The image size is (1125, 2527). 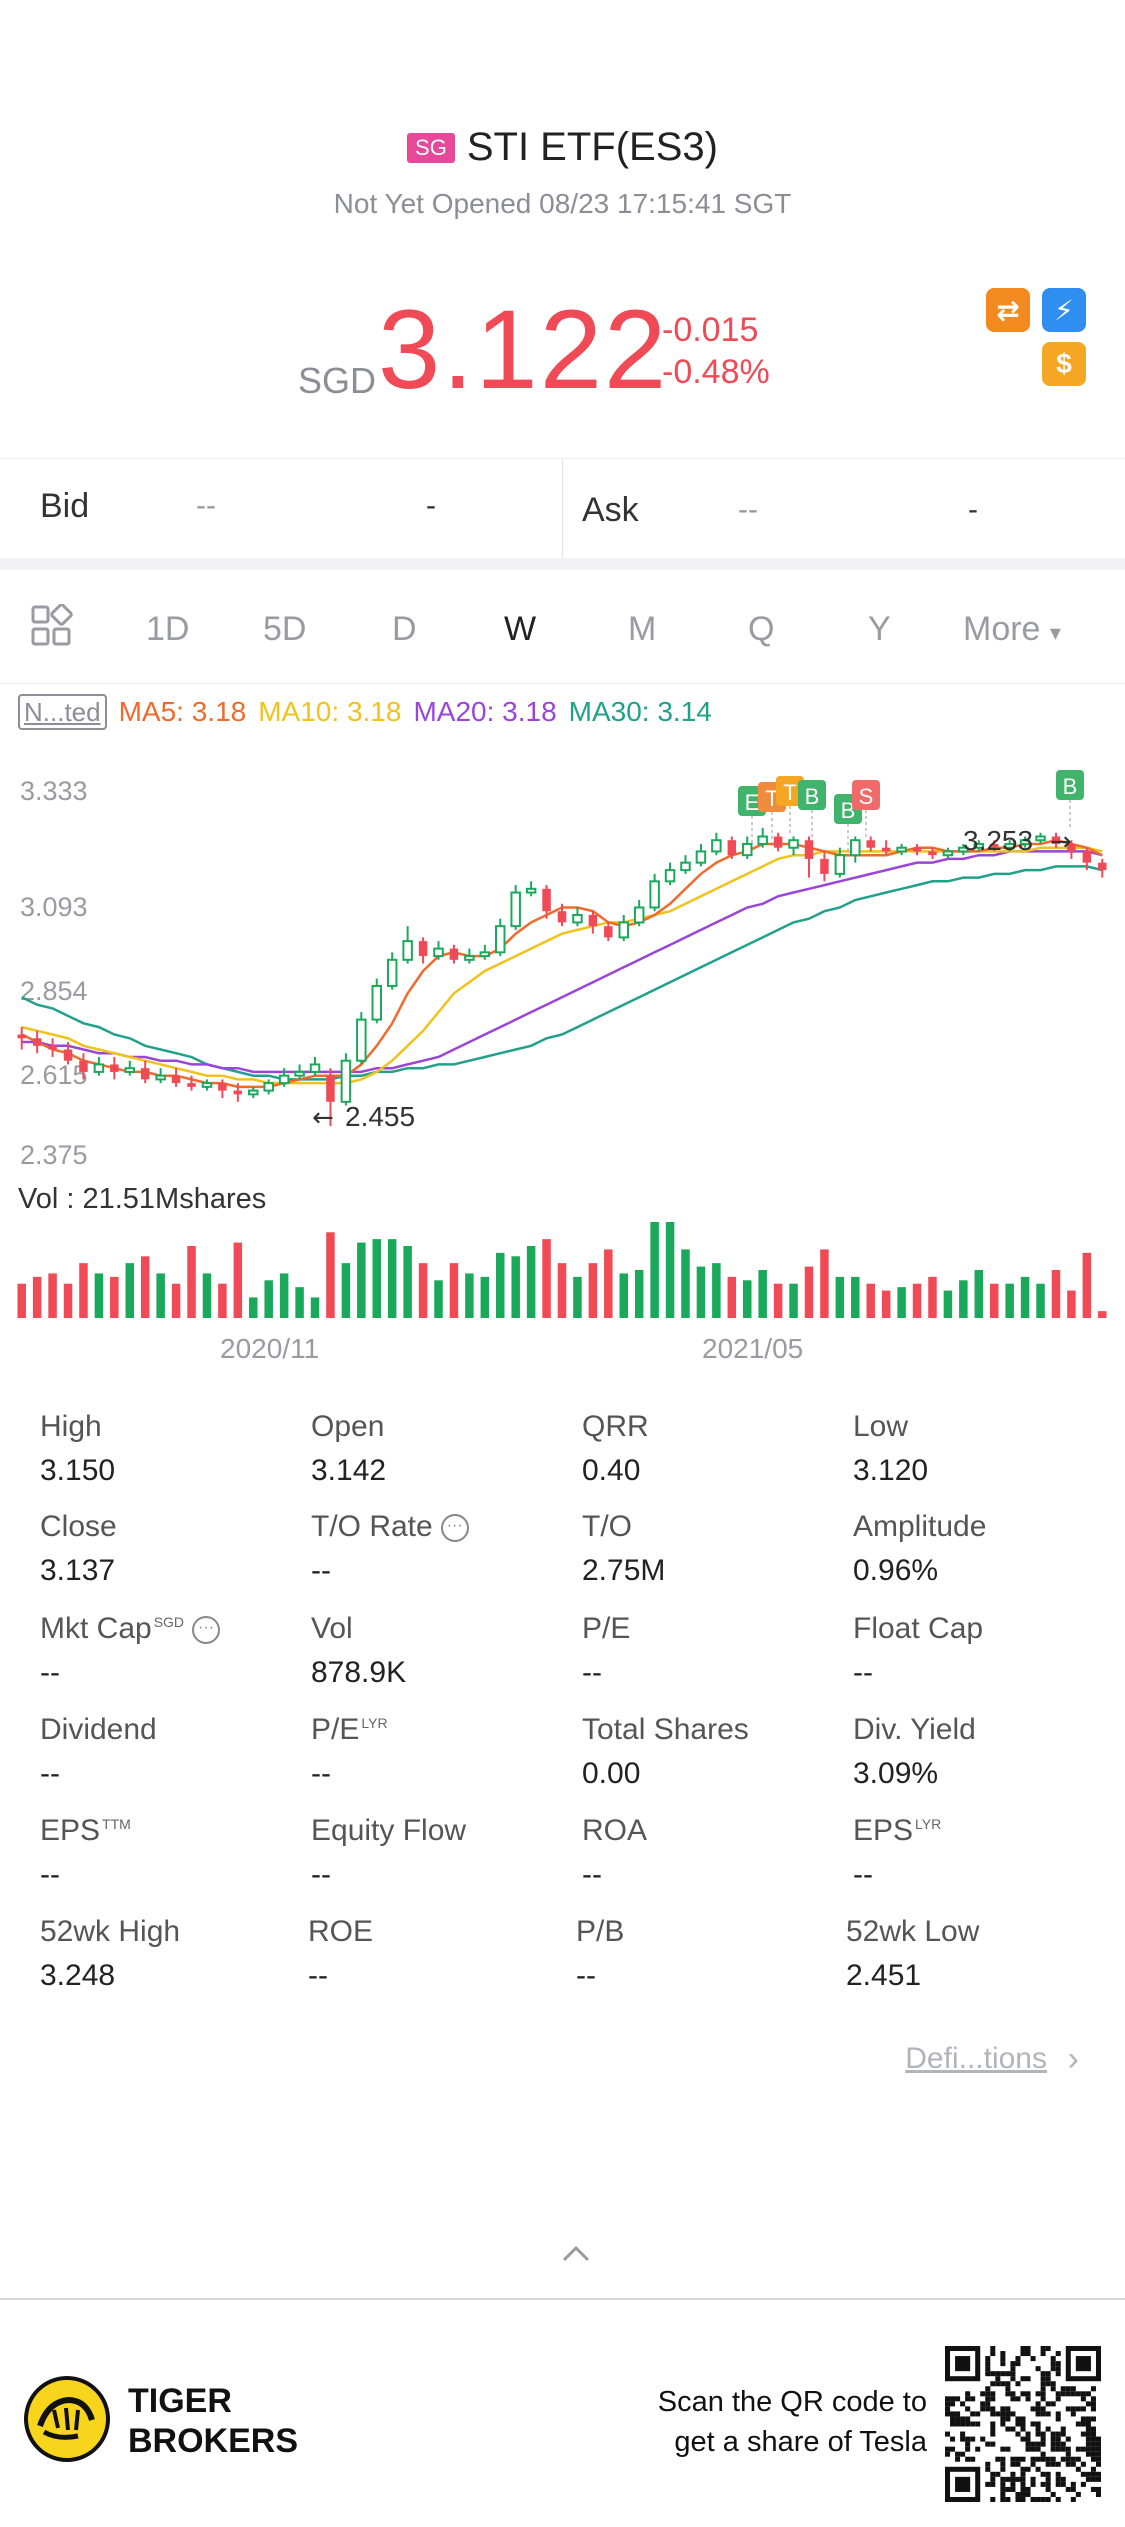 What do you see at coordinates (848, 810) in the screenshot?
I see `trade-marker-label: B` at bounding box center [848, 810].